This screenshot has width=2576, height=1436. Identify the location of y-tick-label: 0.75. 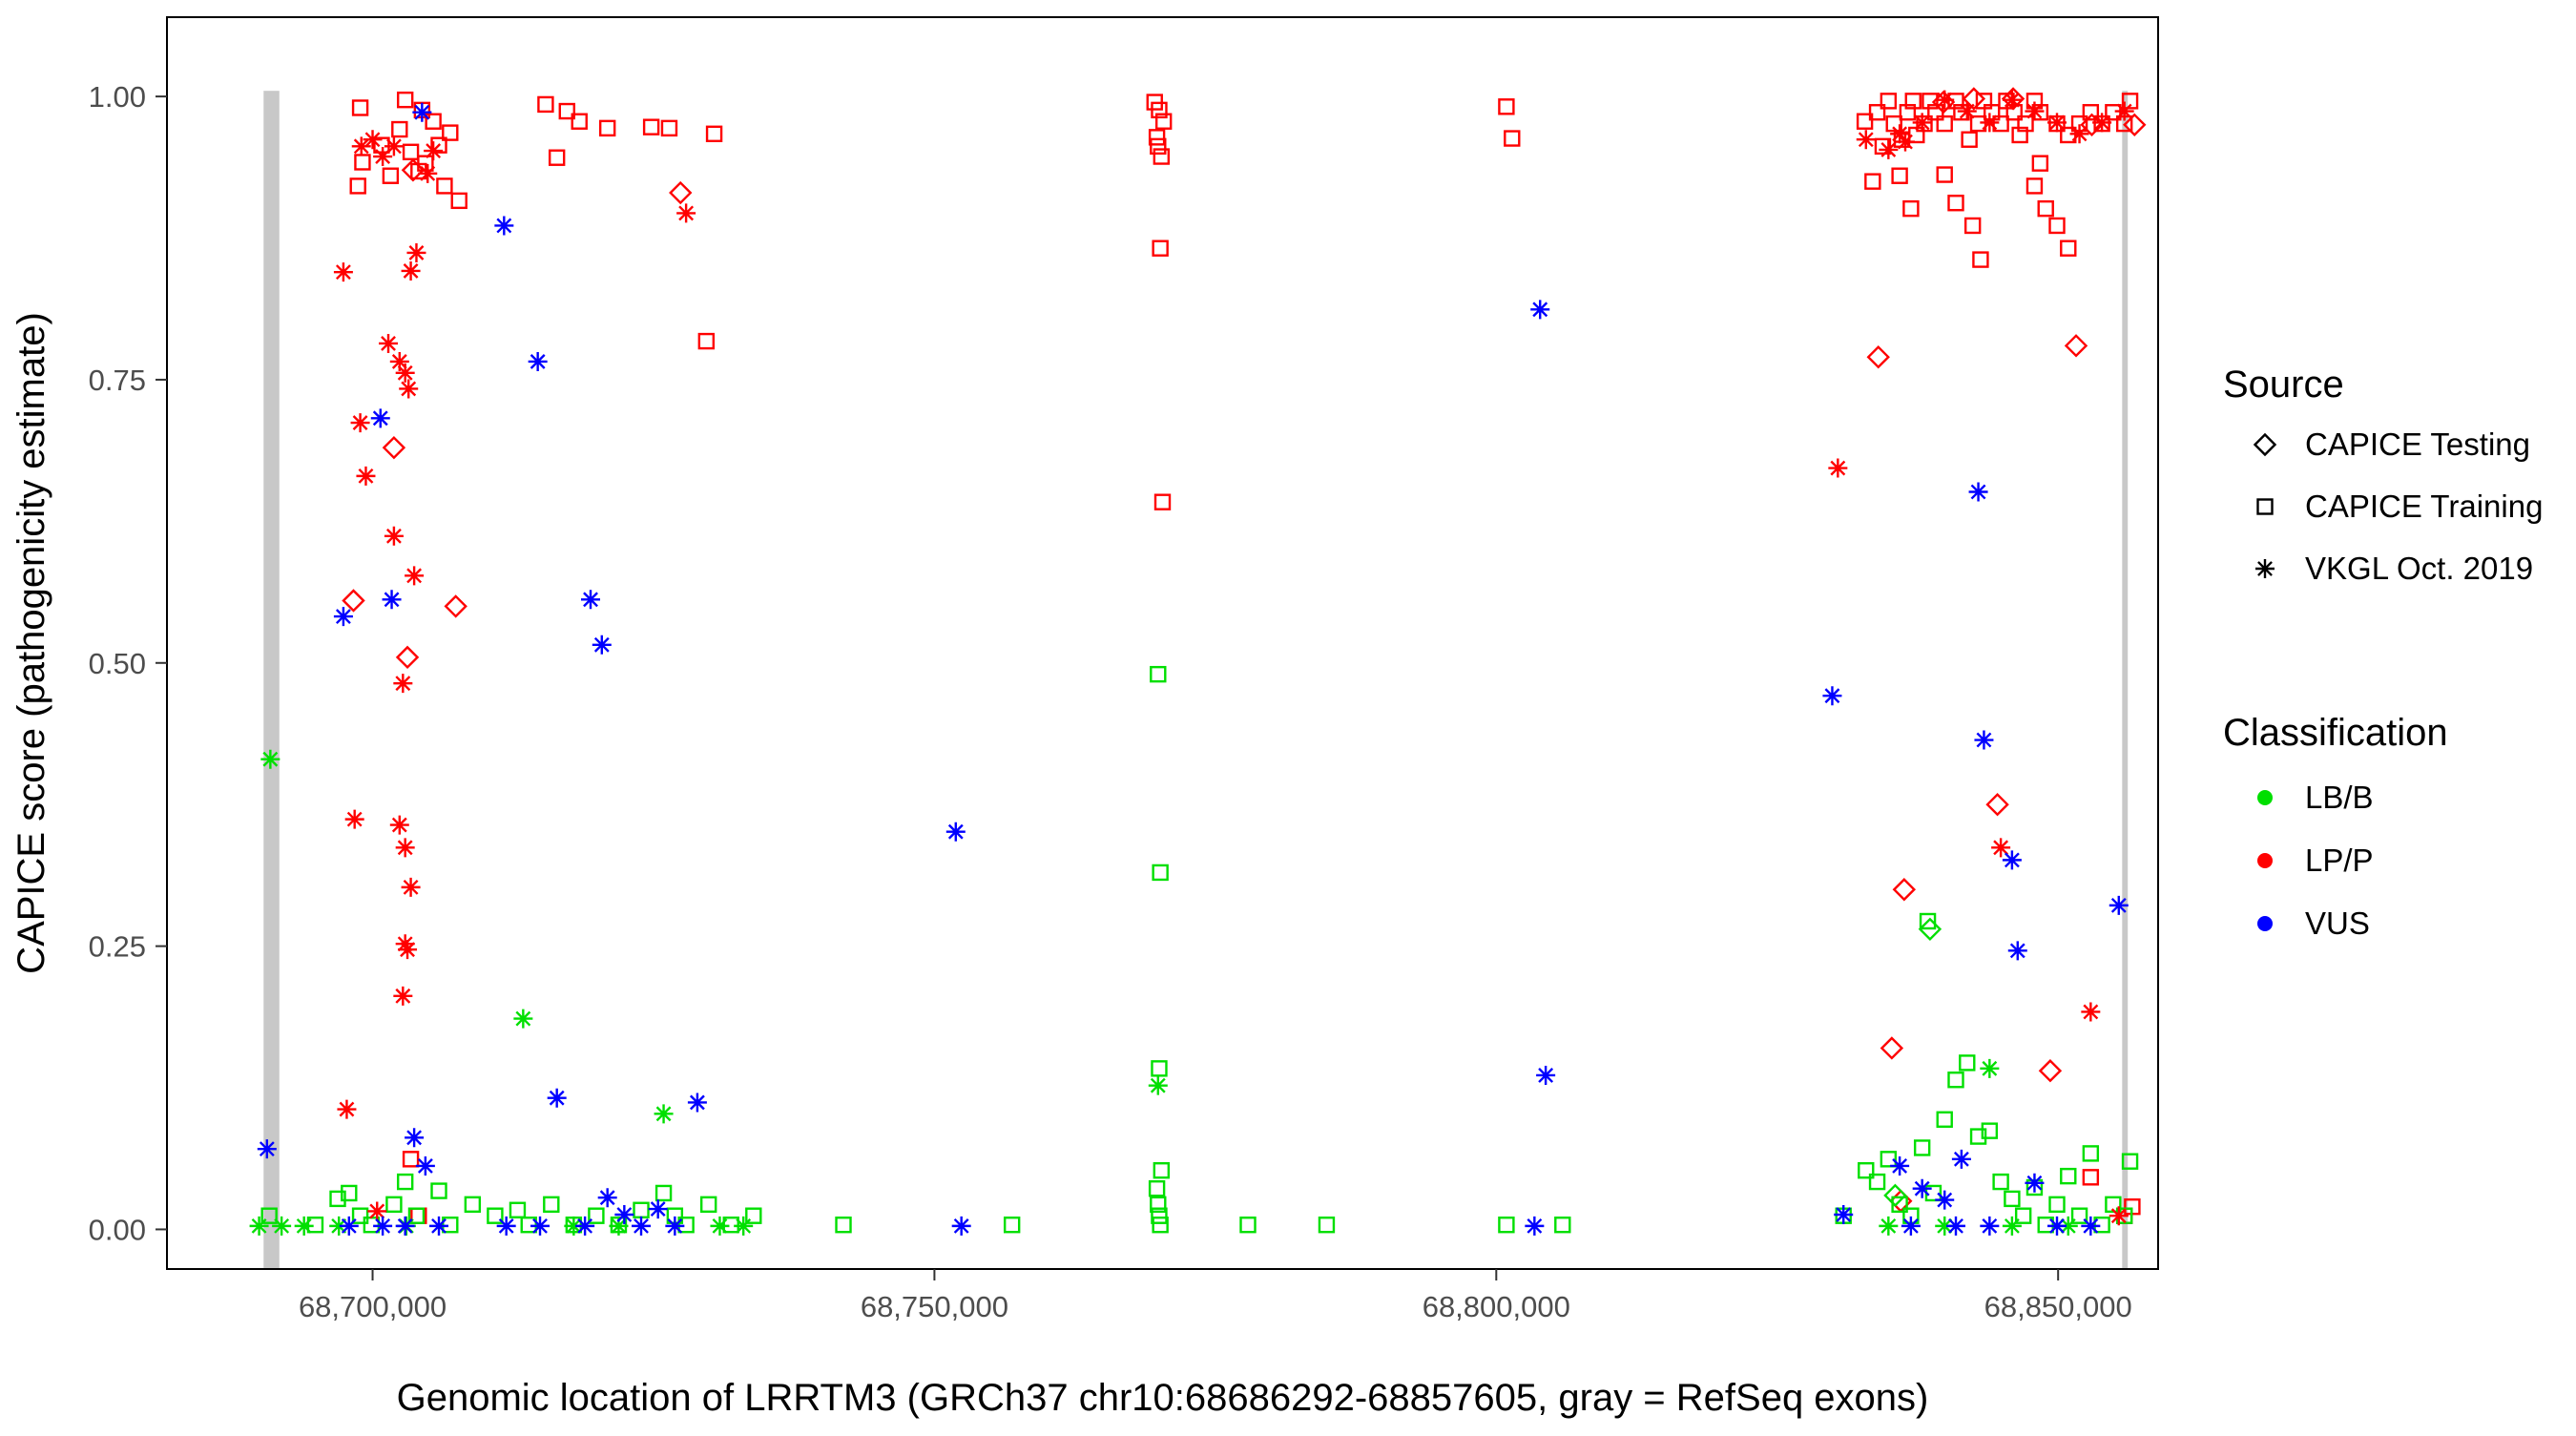
(117, 380).